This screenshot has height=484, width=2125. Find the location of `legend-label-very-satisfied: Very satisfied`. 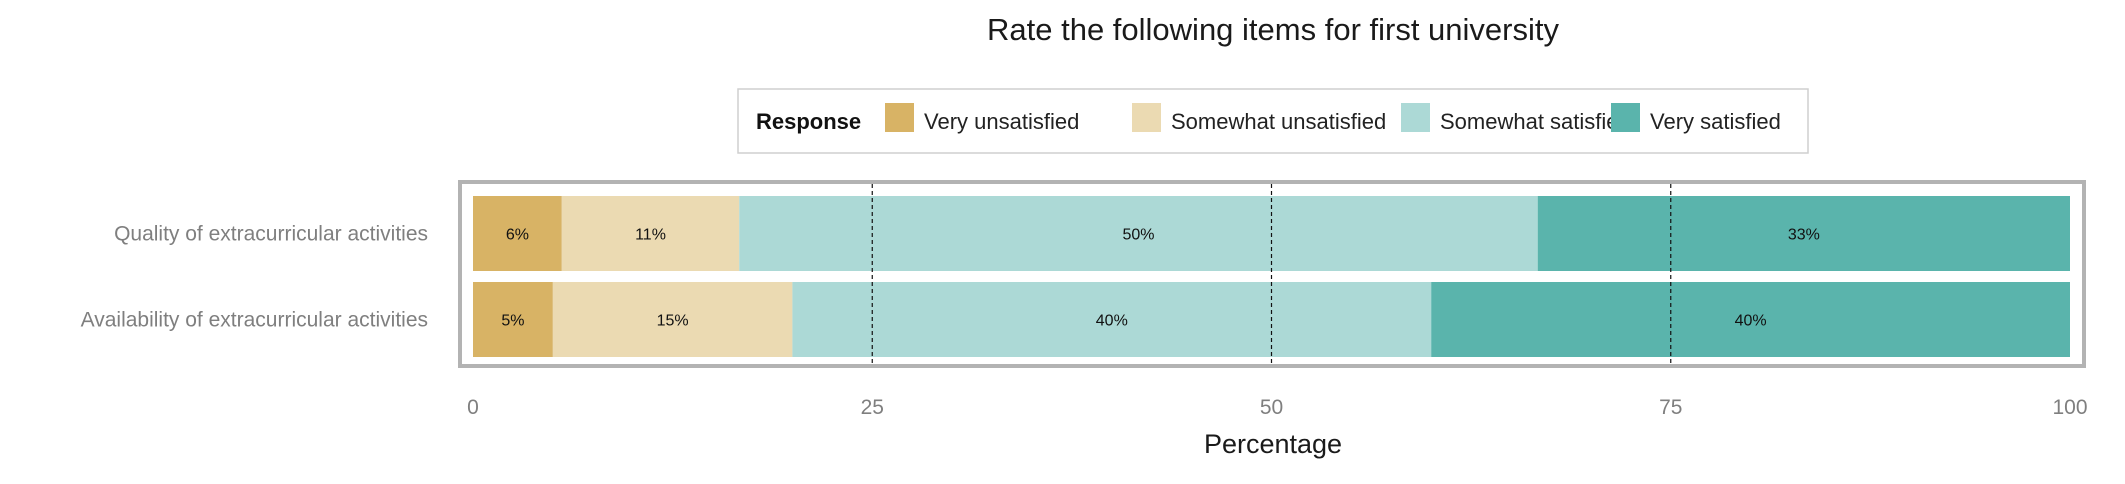

legend-label-very-satisfied: Very satisfied is located at coordinates (1715, 121).